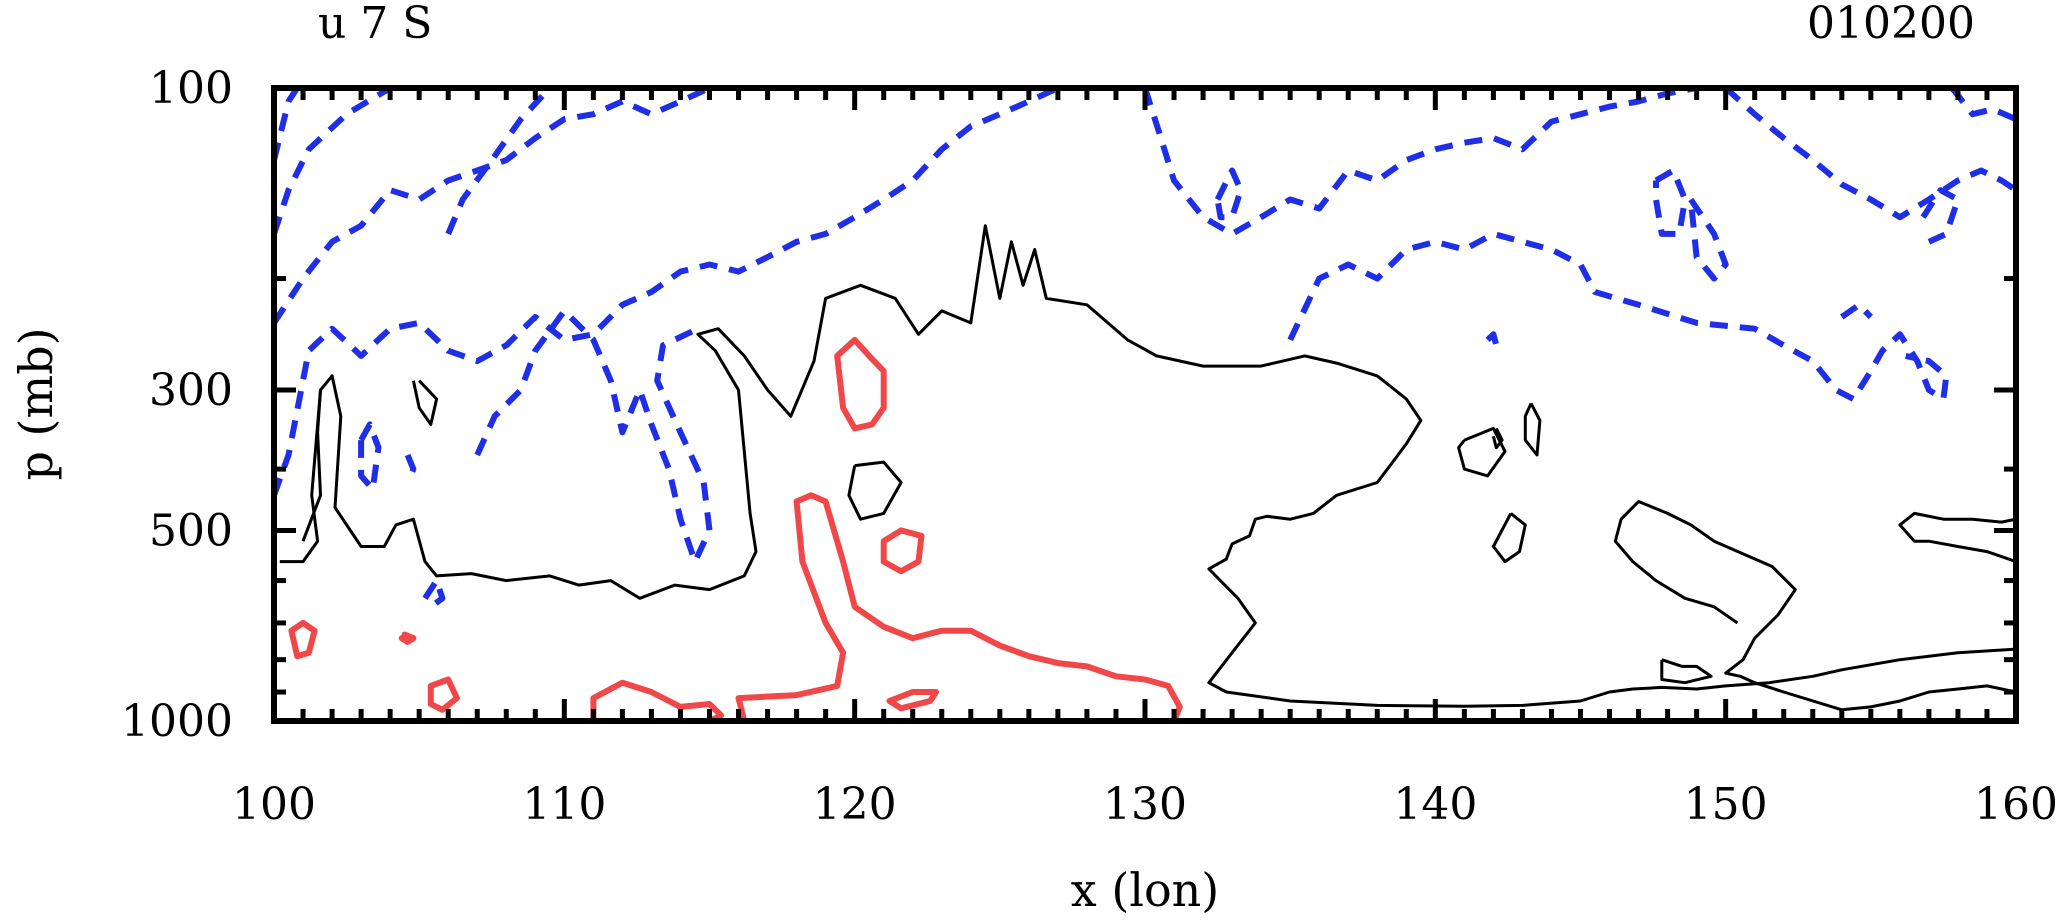 Image resolution: width=2060 pixels, height=923 pixels. I want to click on x-tick-label: 110, so click(564, 804).